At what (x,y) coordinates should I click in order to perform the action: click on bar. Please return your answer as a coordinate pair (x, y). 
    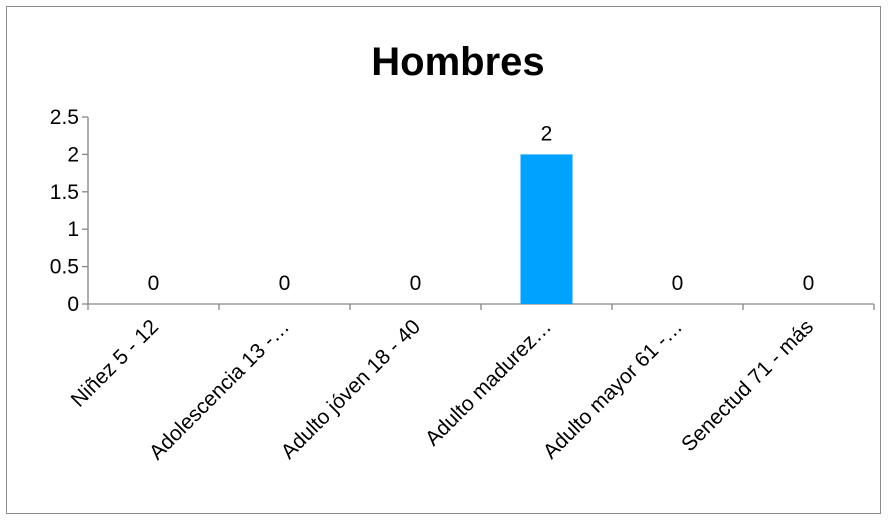
    Looking at the image, I should click on (546, 229).